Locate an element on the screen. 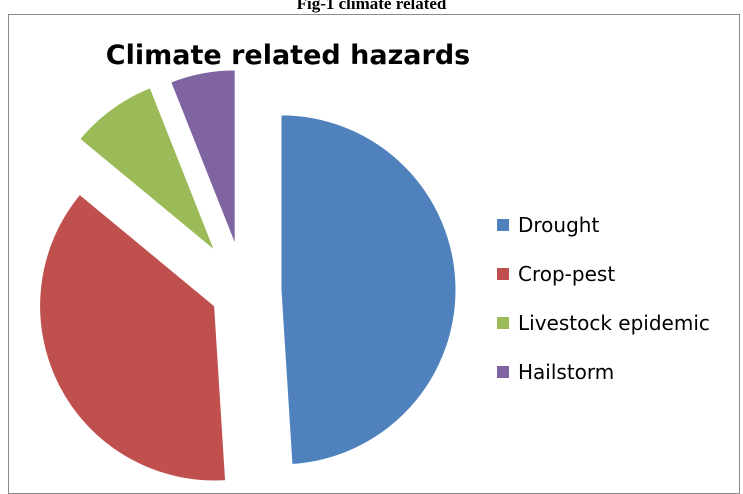 This screenshot has height=494, width=743. legend-swatch-livestock-epidemic is located at coordinates (503, 322).